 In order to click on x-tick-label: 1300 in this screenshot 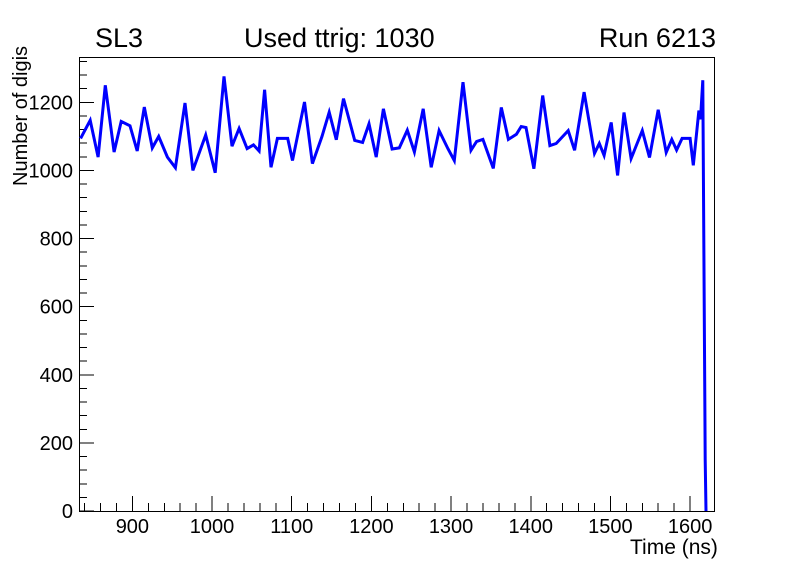, I will do `click(451, 527)`.